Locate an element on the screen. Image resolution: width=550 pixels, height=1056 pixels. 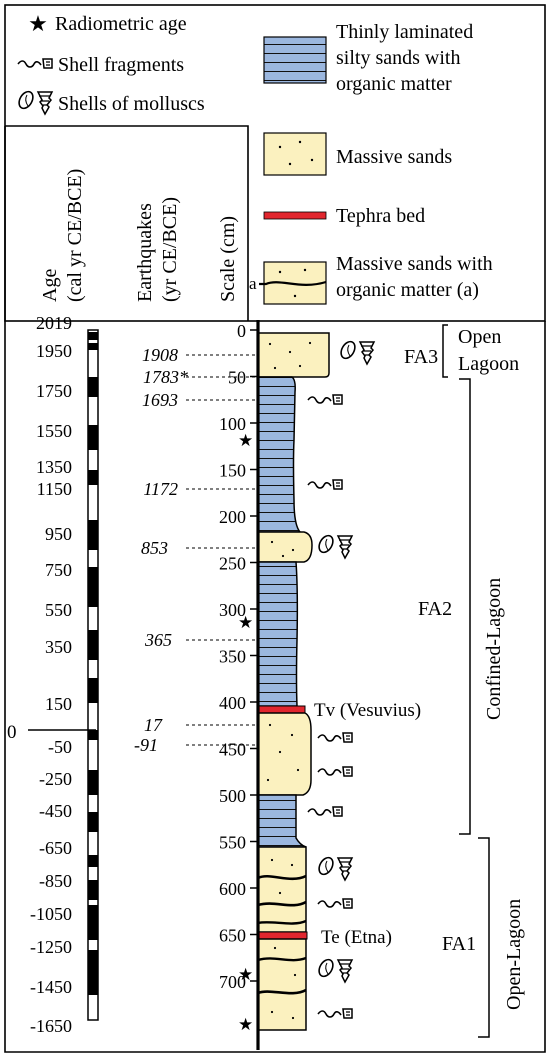
age-tick-label: 950 is located at coordinates (58, 534).